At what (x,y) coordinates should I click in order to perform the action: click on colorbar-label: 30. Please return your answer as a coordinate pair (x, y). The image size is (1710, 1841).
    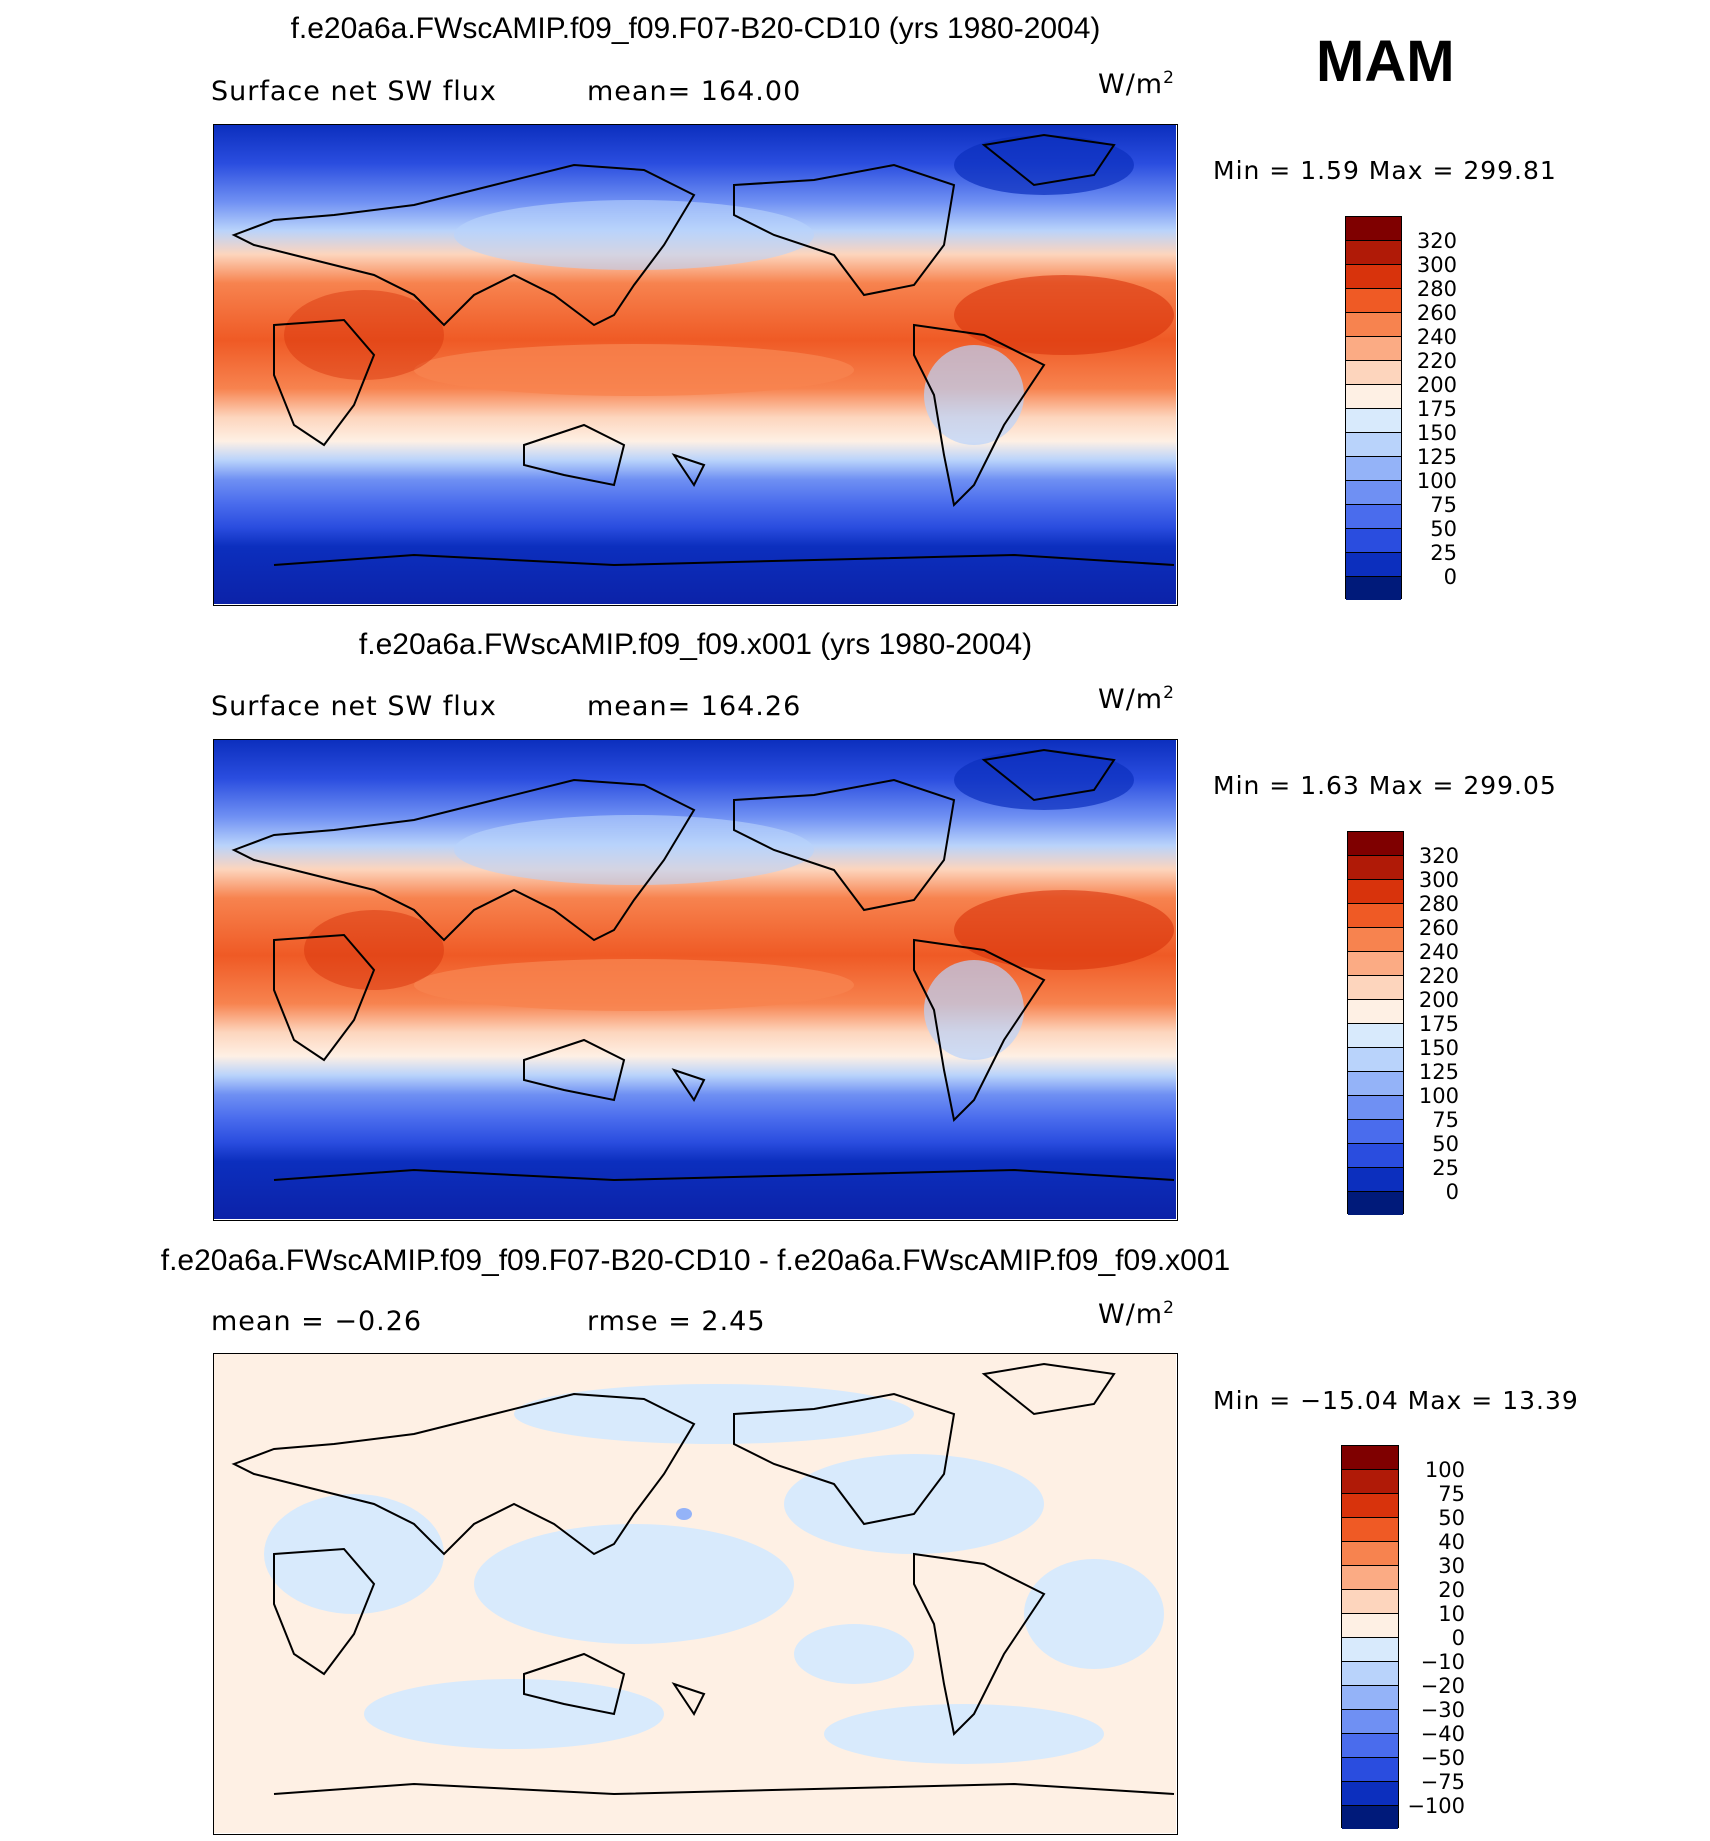
    Looking at the image, I should click on (1451, 1566).